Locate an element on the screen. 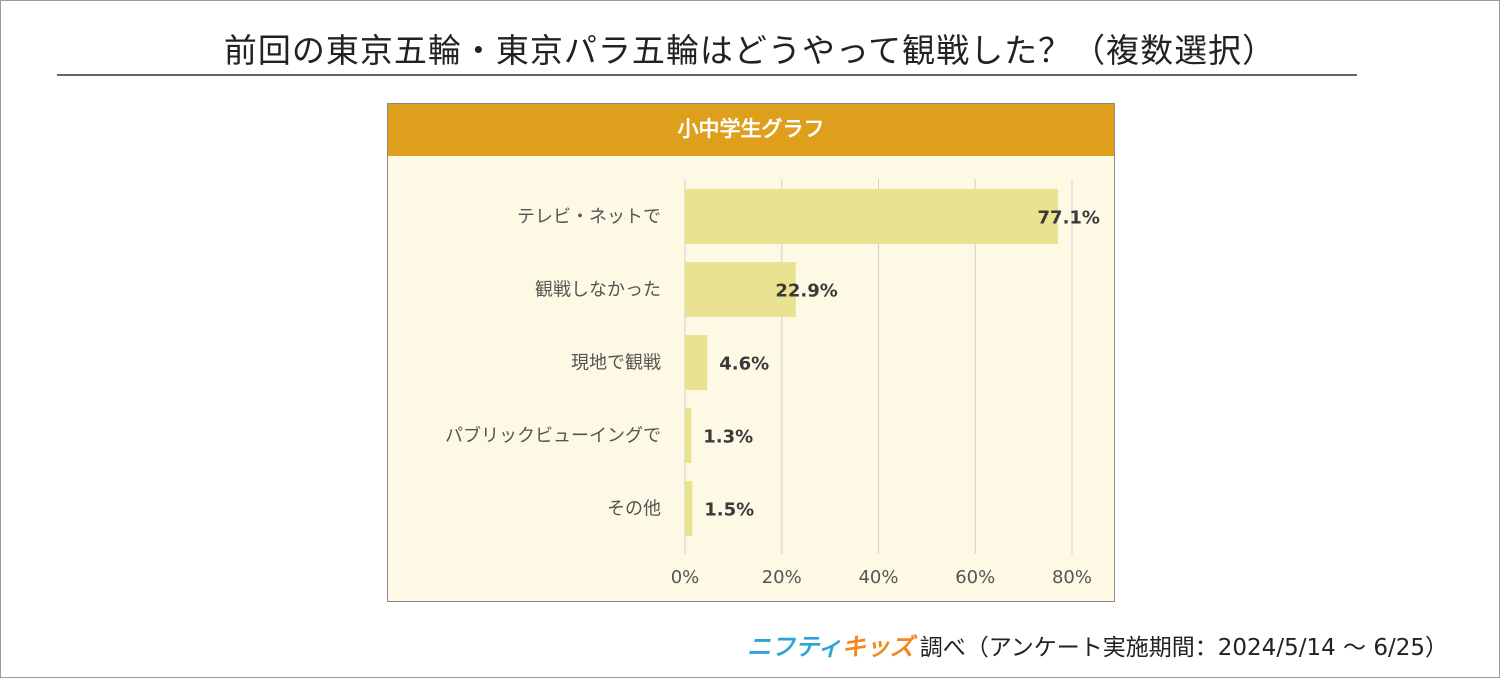 This screenshot has width=1500, height=678. x-tick-label: 0% is located at coordinates (685, 577).